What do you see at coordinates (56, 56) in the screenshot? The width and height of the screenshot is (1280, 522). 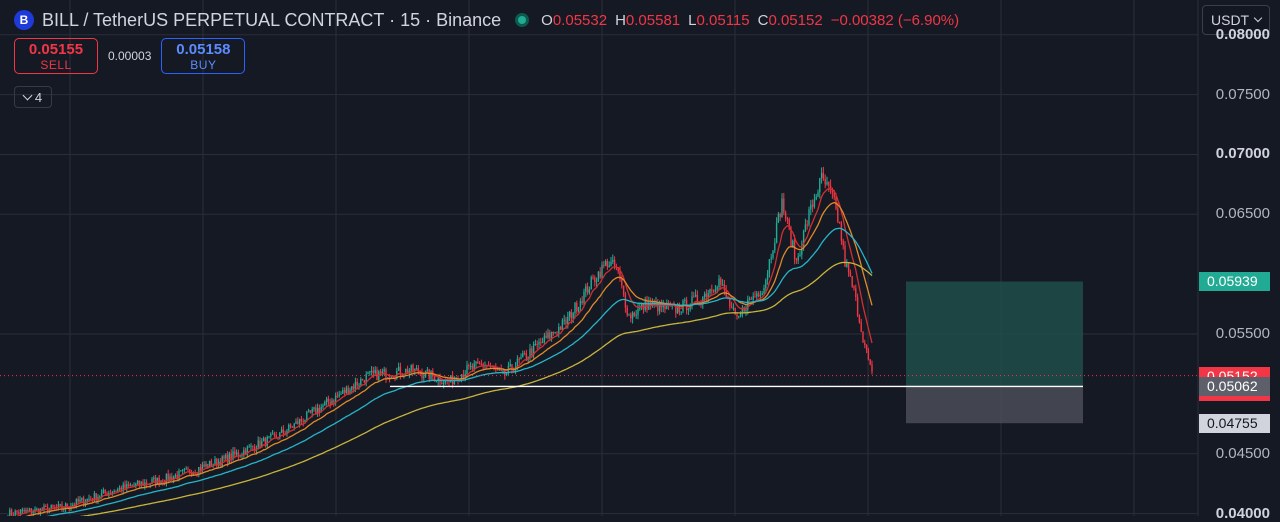 I see `sell-button: 0.05155 SELL` at bounding box center [56, 56].